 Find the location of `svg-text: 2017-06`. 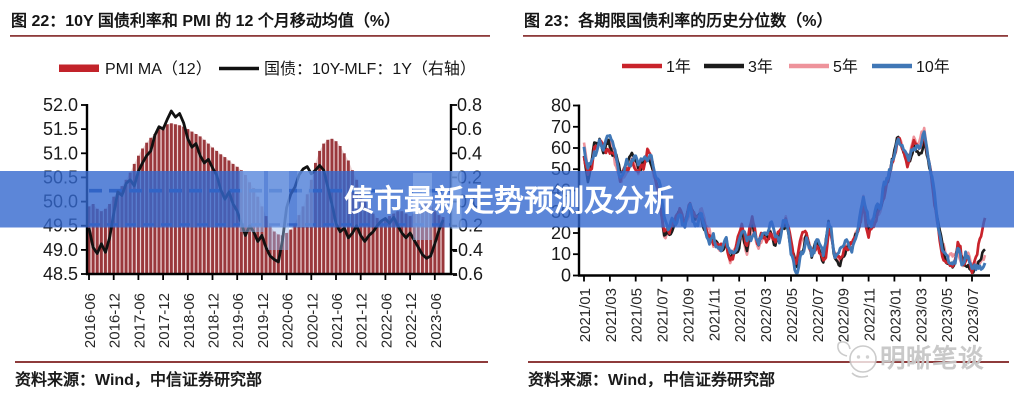

svg-text: 2017-06 is located at coordinates (139, 320).